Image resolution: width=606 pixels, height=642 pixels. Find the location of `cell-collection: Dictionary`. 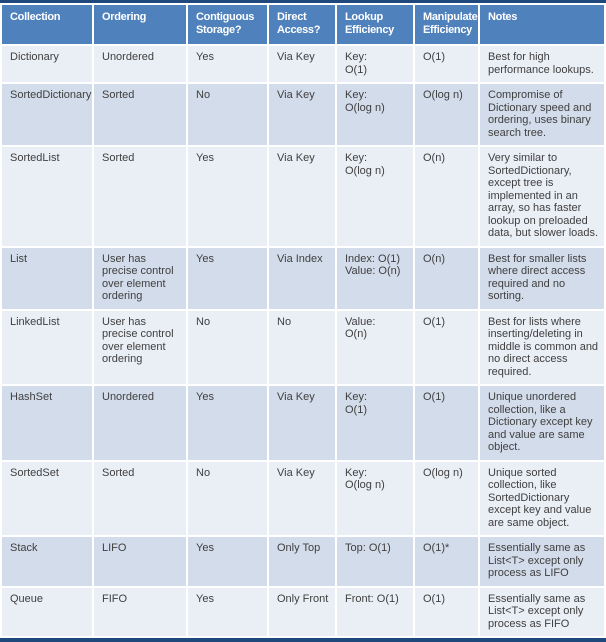

cell-collection: Dictionary is located at coordinates (47, 64).